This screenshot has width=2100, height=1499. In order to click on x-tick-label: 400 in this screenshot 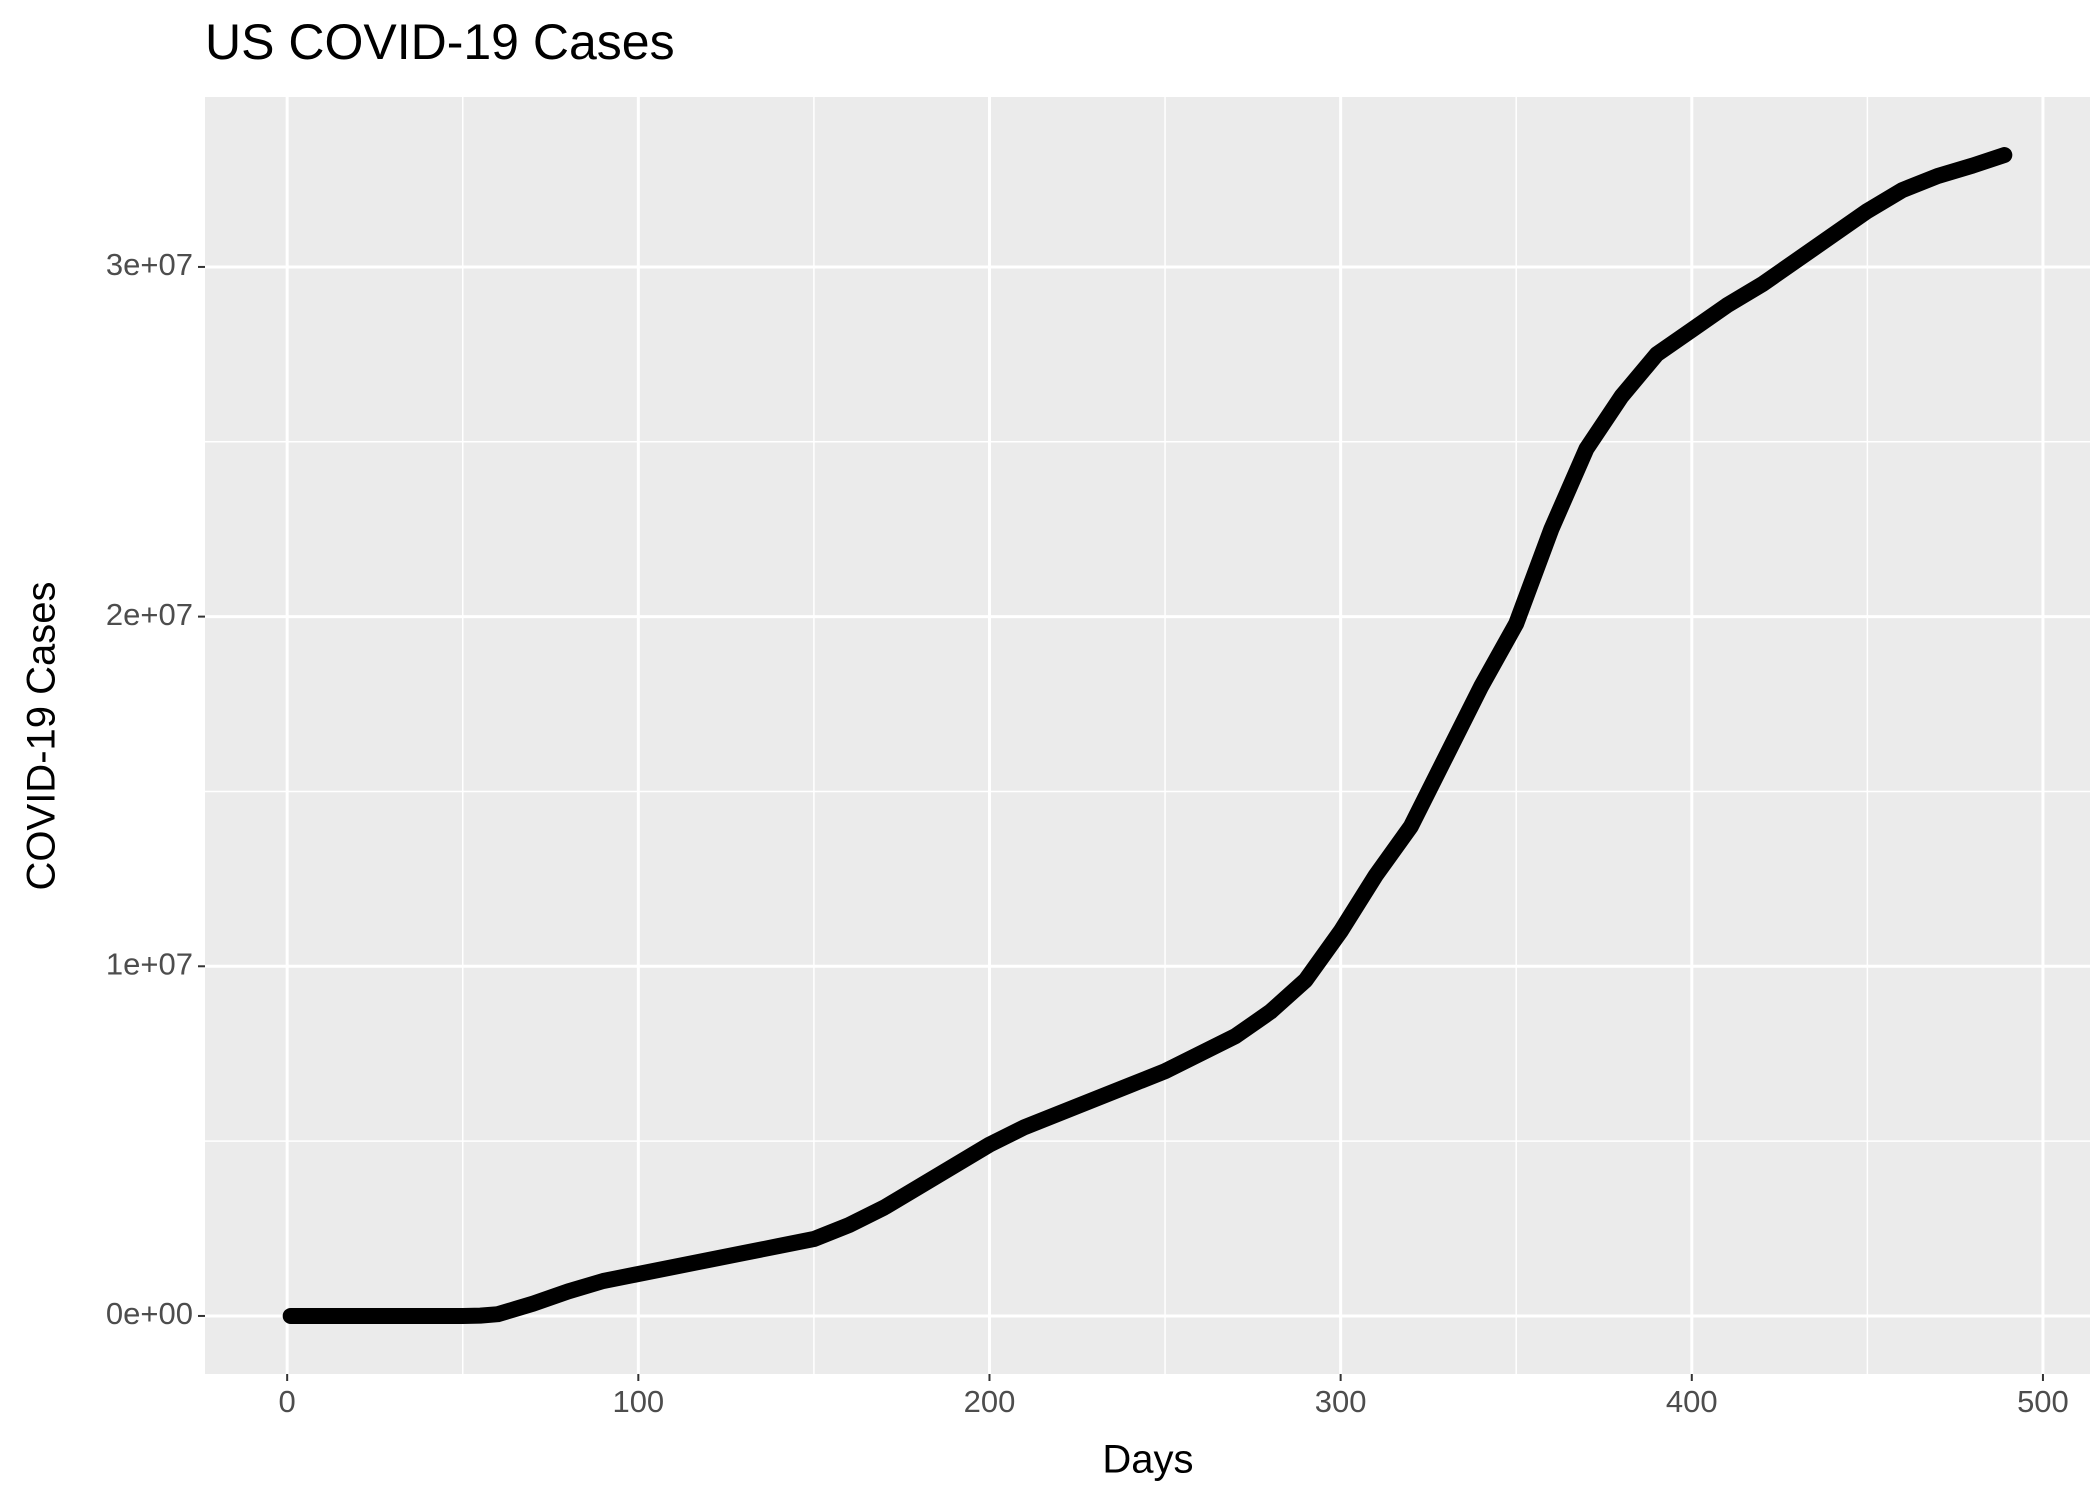, I will do `click(1692, 1401)`.